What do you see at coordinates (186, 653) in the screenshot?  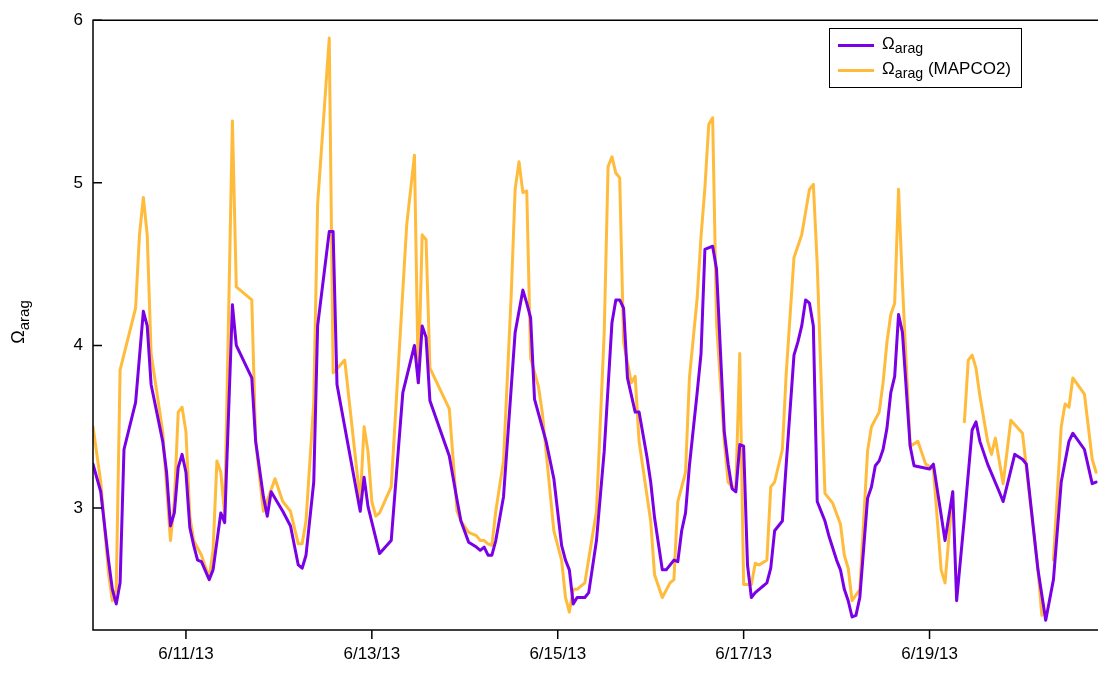 I see `x-tick-label: 6/11/13` at bounding box center [186, 653].